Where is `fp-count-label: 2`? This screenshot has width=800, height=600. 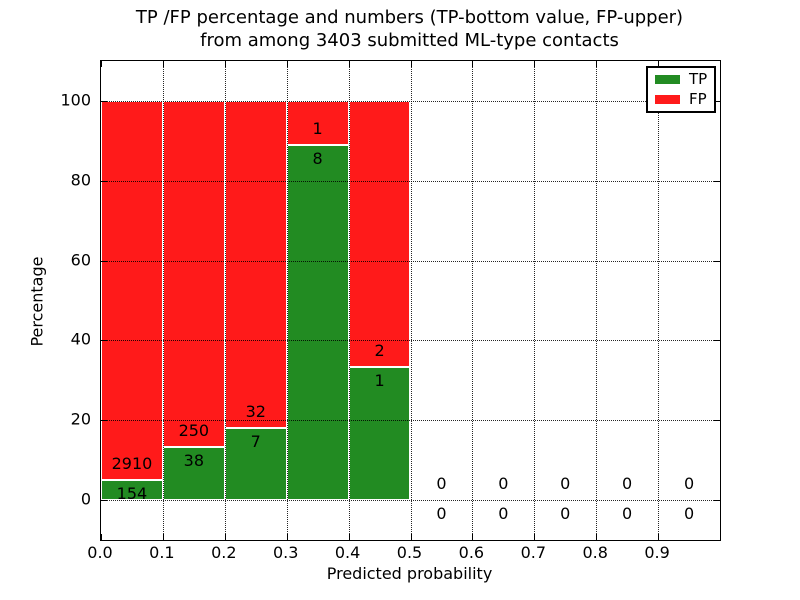 fp-count-label: 2 is located at coordinates (379, 351).